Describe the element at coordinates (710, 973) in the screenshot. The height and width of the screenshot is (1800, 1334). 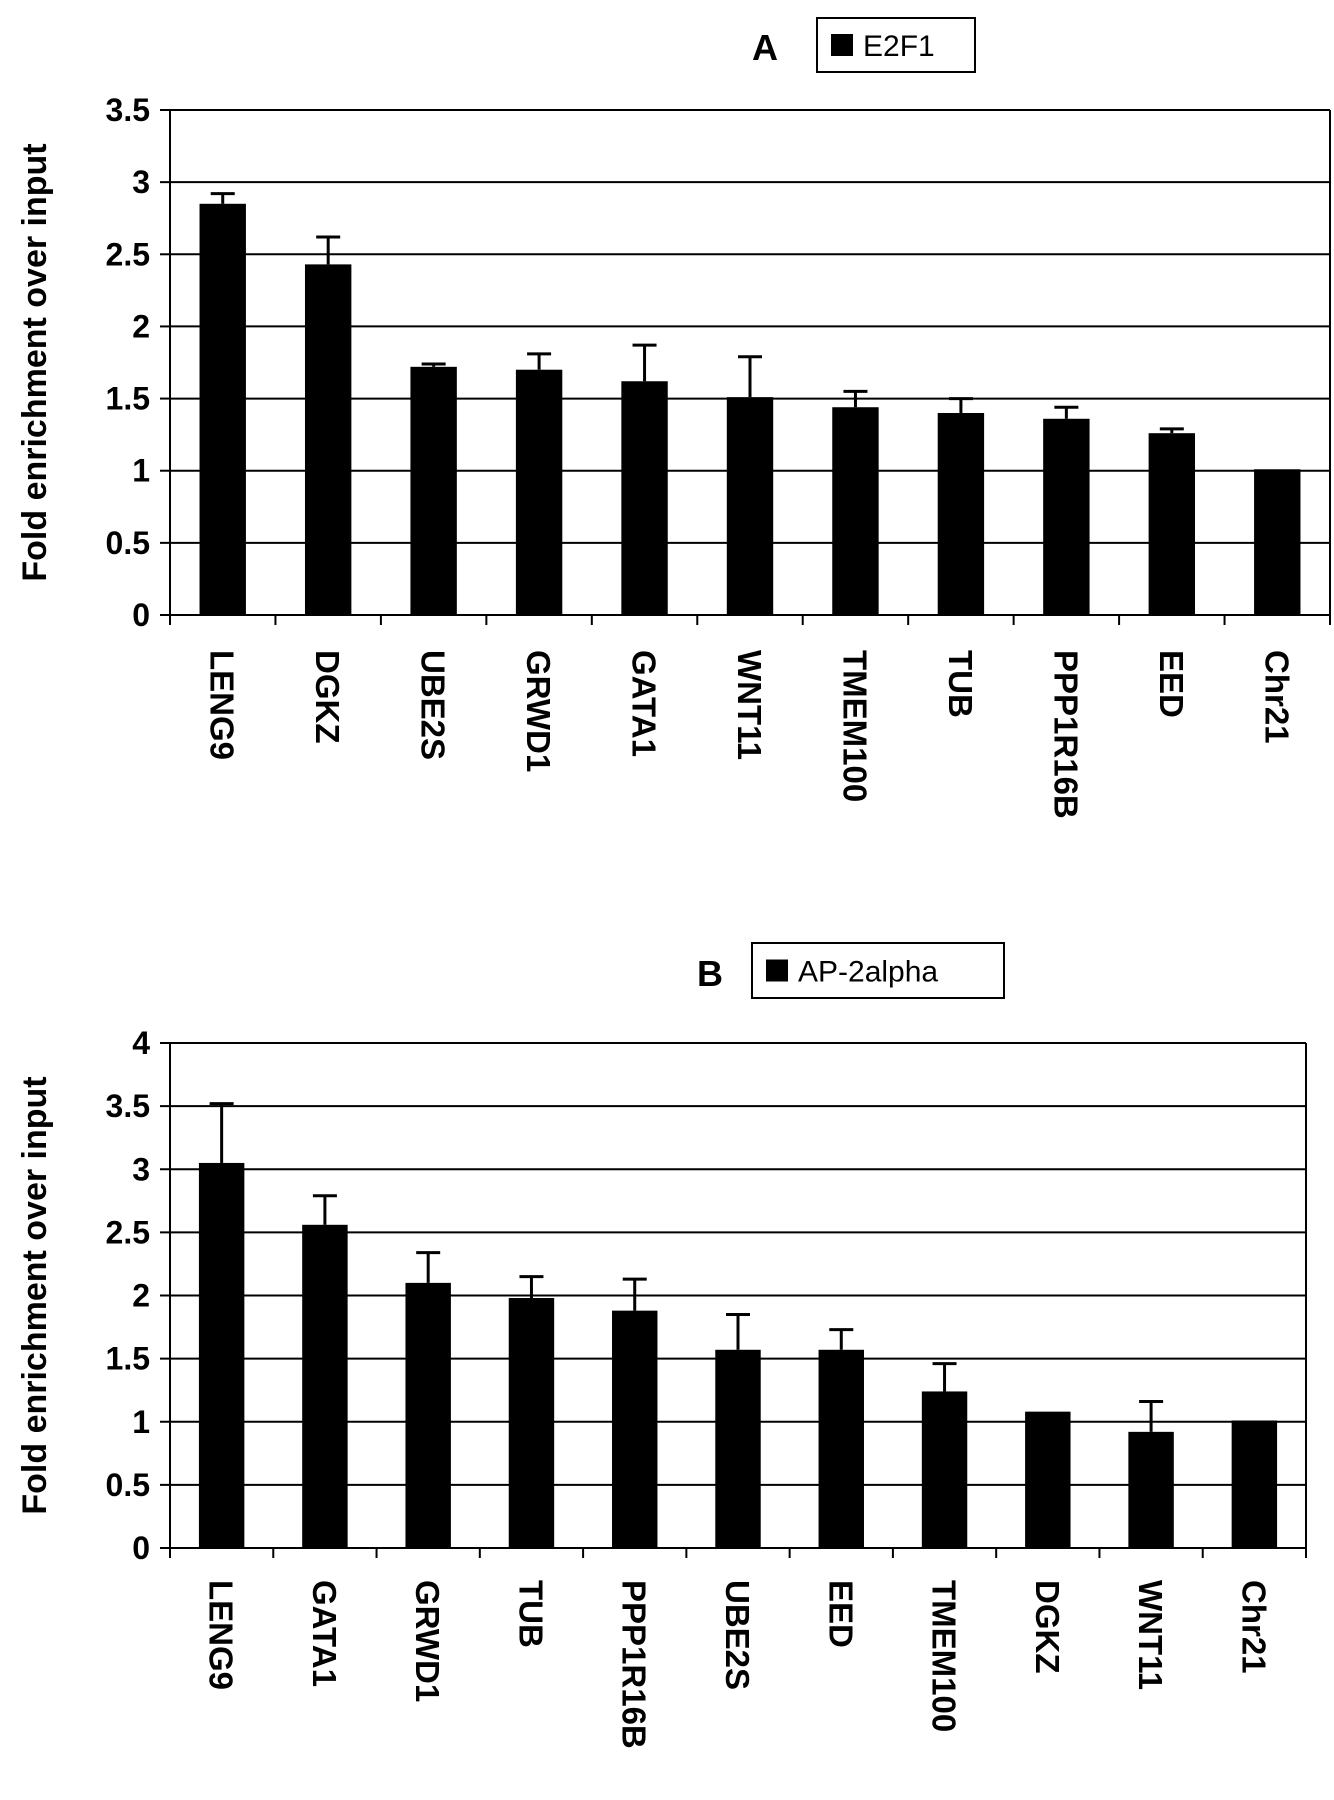
I see `panel-letter: B` at that location.